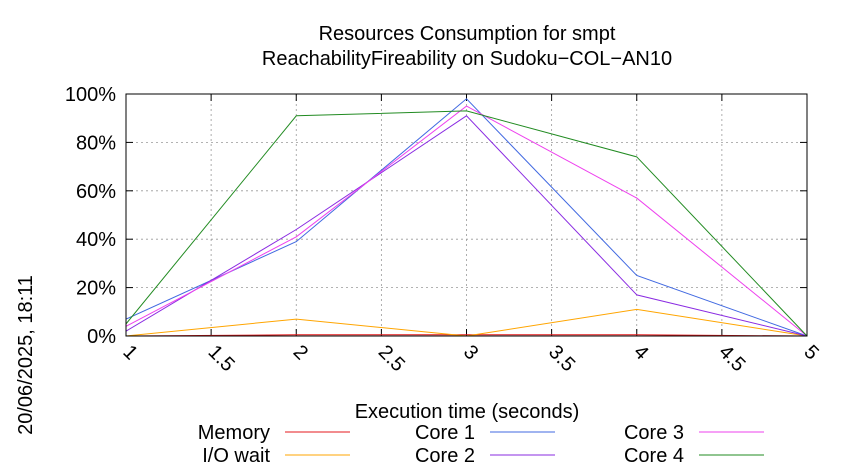 This screenshot has width=850, height=475. Describe the element at coordinates (466, 335) in the screenshot. I see `series-line-memory` at that location.